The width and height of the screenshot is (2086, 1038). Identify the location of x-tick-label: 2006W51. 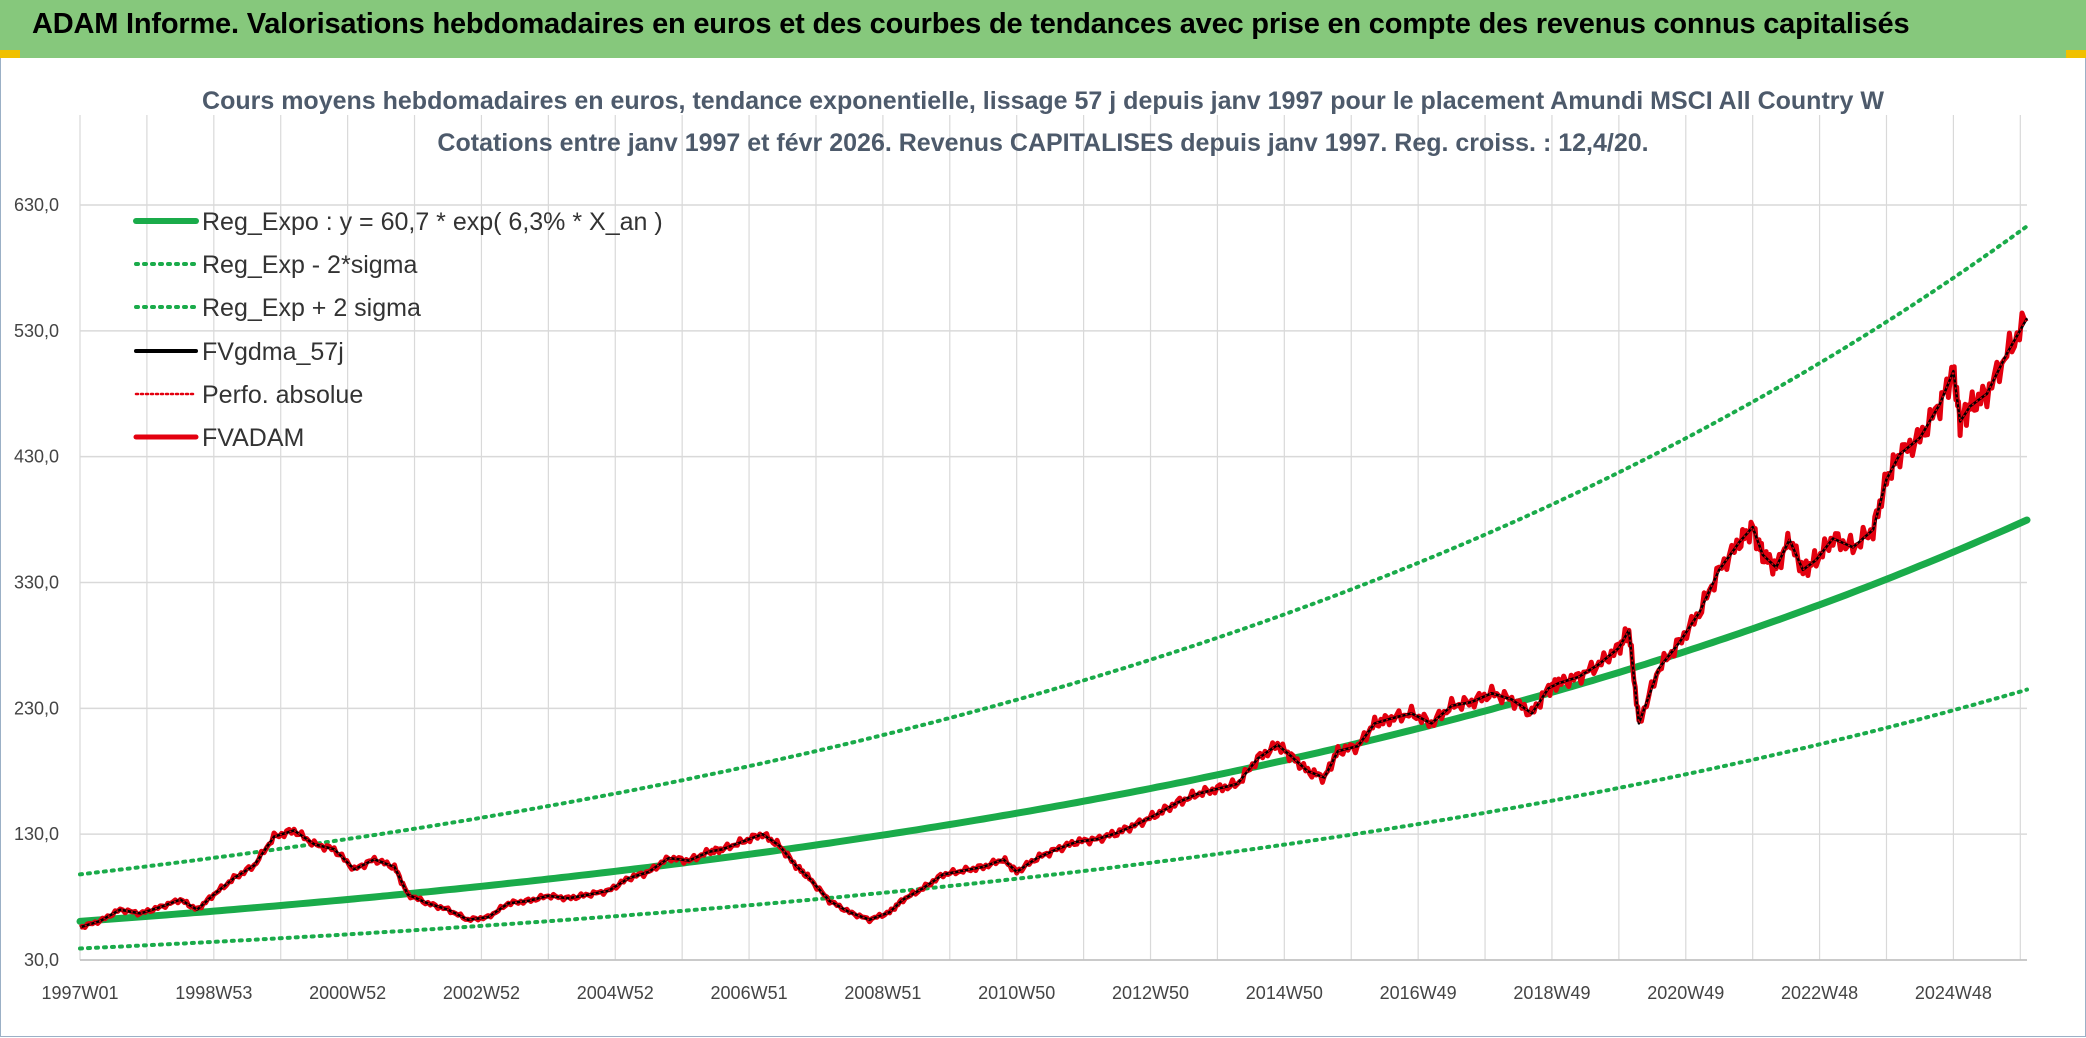
(749, 993).